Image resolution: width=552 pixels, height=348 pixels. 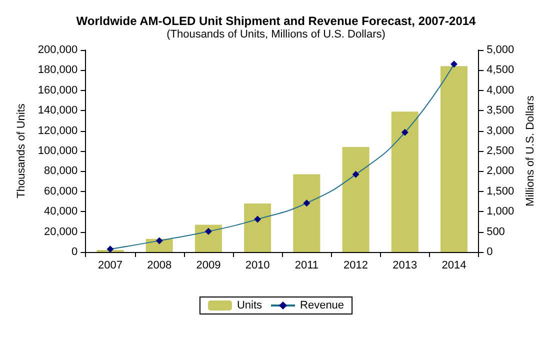 I want to click on y2-tick-label: 4,500, so click(x=500, y=70).